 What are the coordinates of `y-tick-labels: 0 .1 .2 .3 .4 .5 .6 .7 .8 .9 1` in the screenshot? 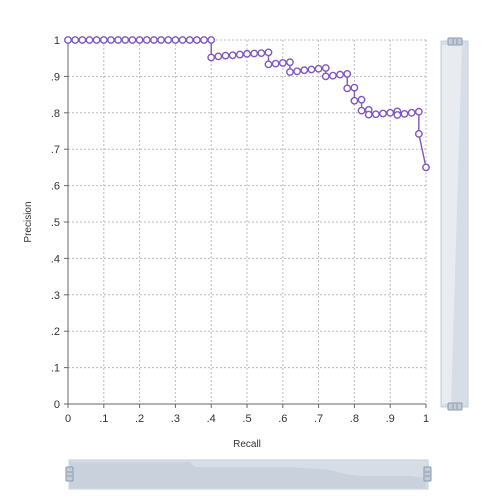 It's located at (59, 223).